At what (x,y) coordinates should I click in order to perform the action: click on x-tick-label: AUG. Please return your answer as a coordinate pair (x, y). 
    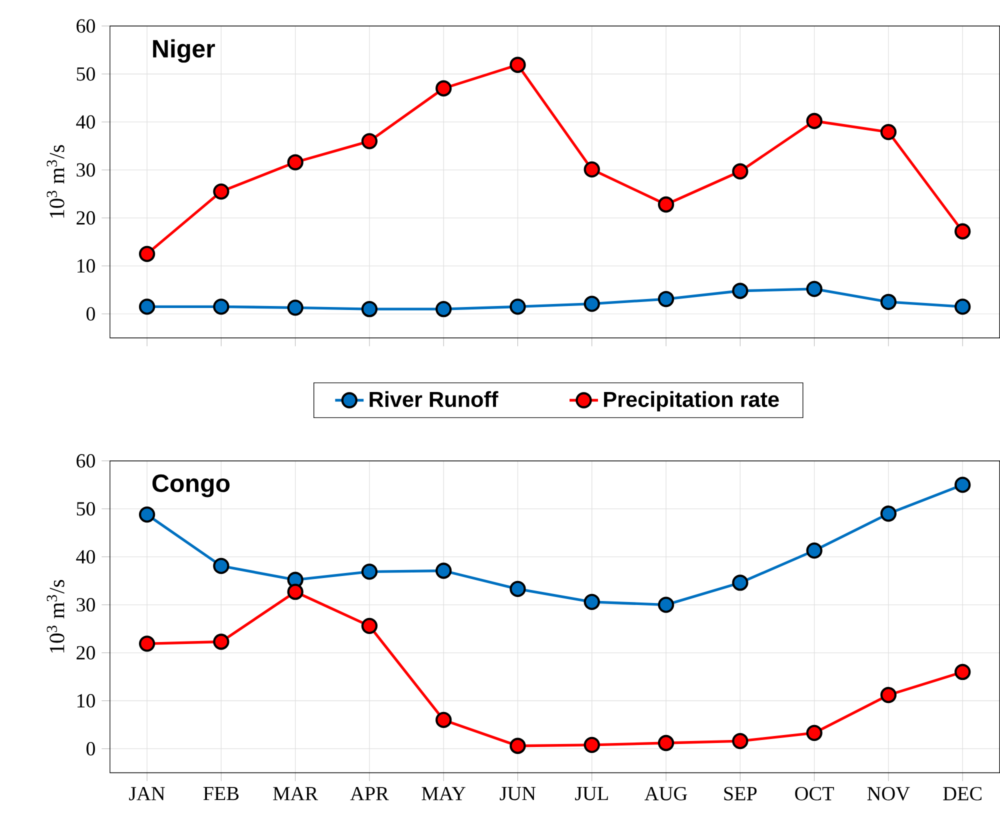
    Looking at the image, I should click on (666, 794).